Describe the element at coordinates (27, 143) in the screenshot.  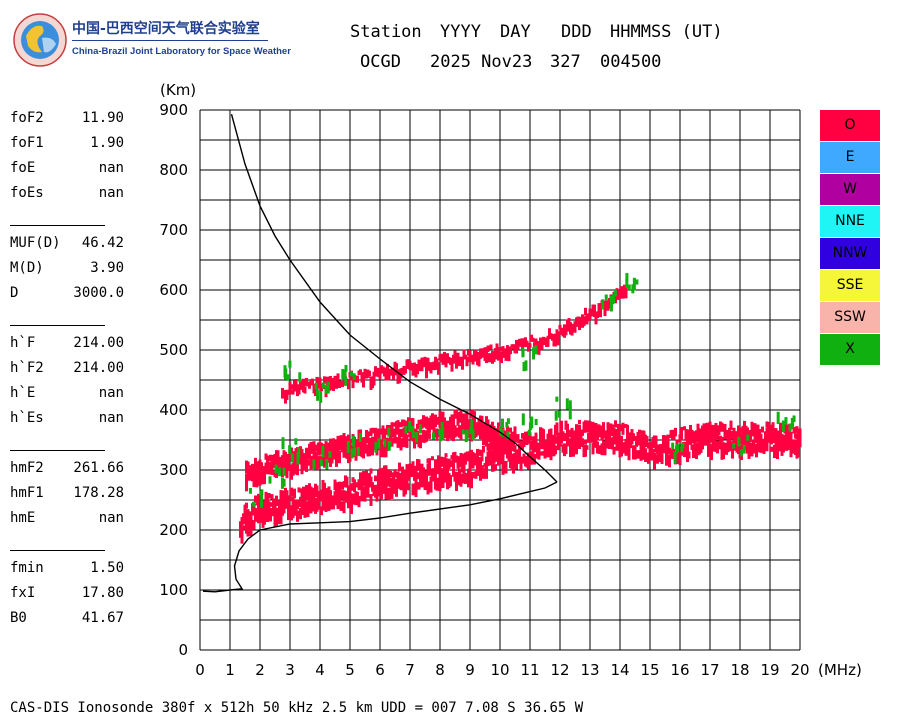
I see `param-name: foF1` at that location.